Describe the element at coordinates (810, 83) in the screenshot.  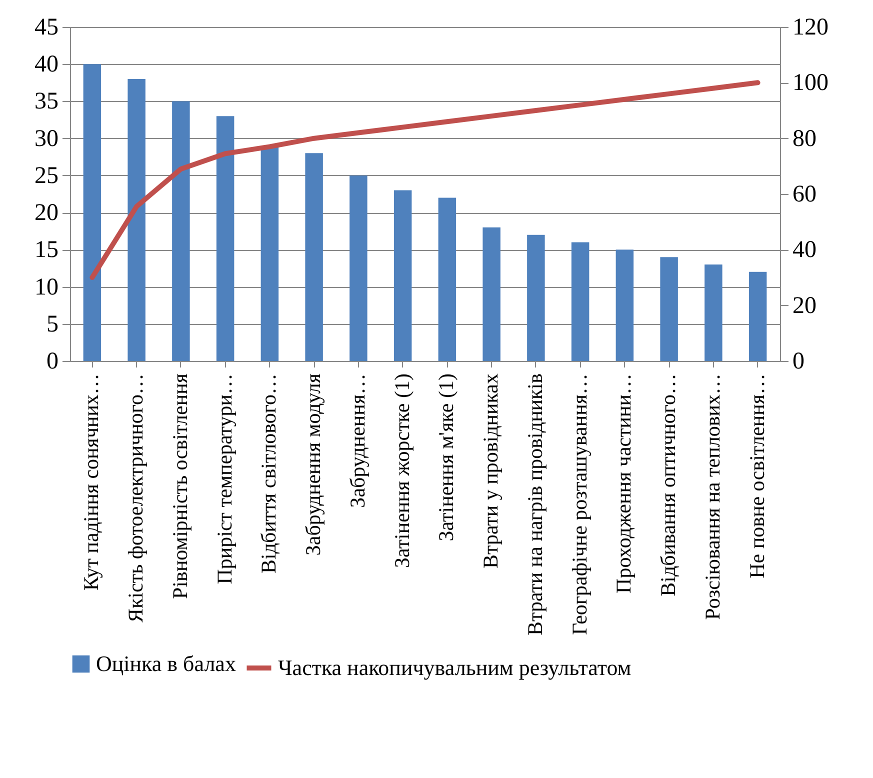
I see `y2-tick-label: 100` at that location.